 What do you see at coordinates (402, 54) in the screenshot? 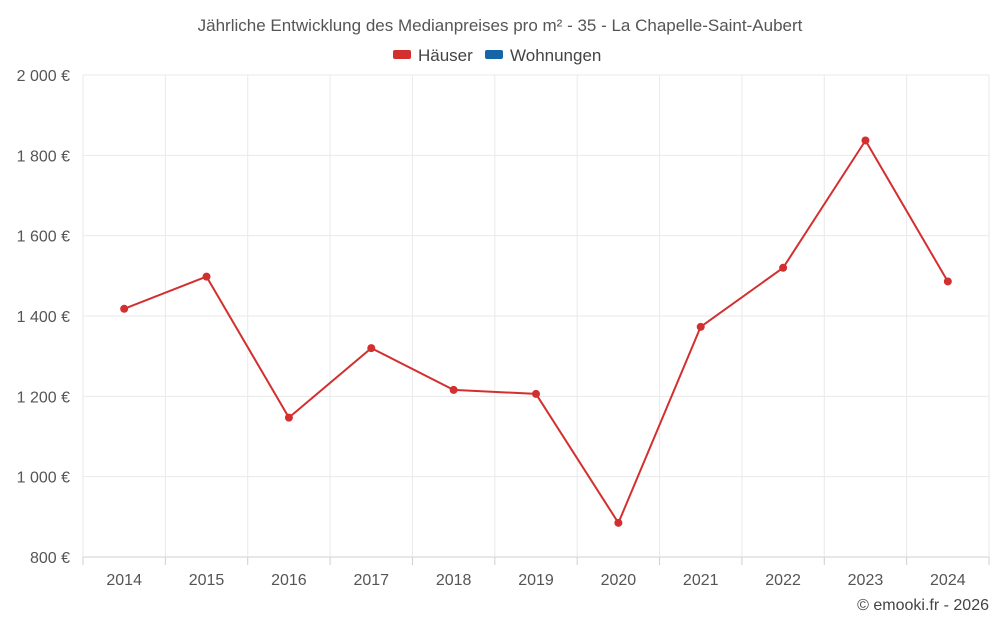
I see `legend-swatch-haeuser` at bounding box center [402, 54].